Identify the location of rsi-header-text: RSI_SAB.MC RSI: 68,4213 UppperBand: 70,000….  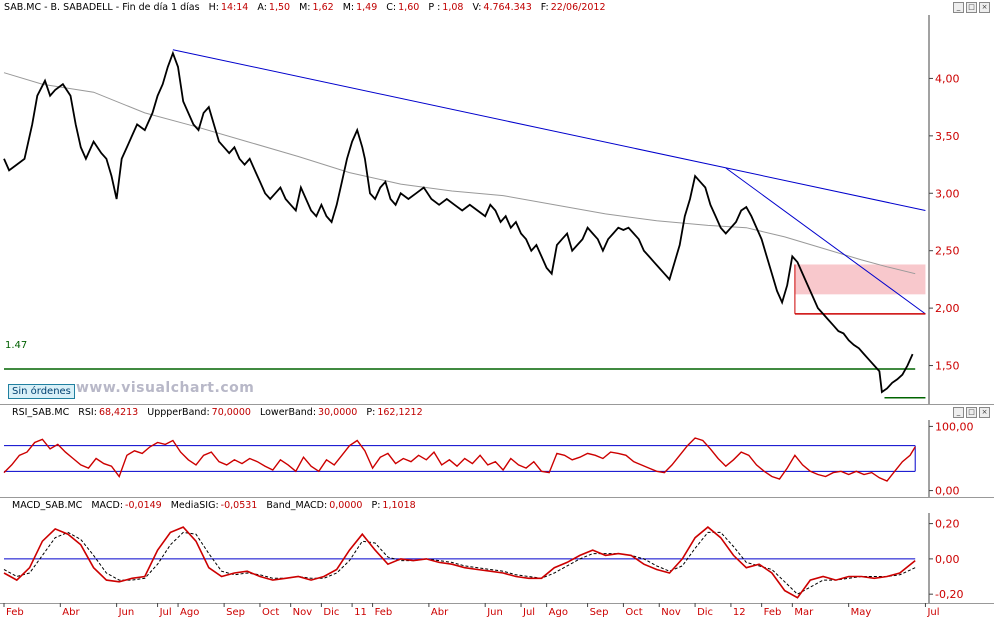
(220, 412).